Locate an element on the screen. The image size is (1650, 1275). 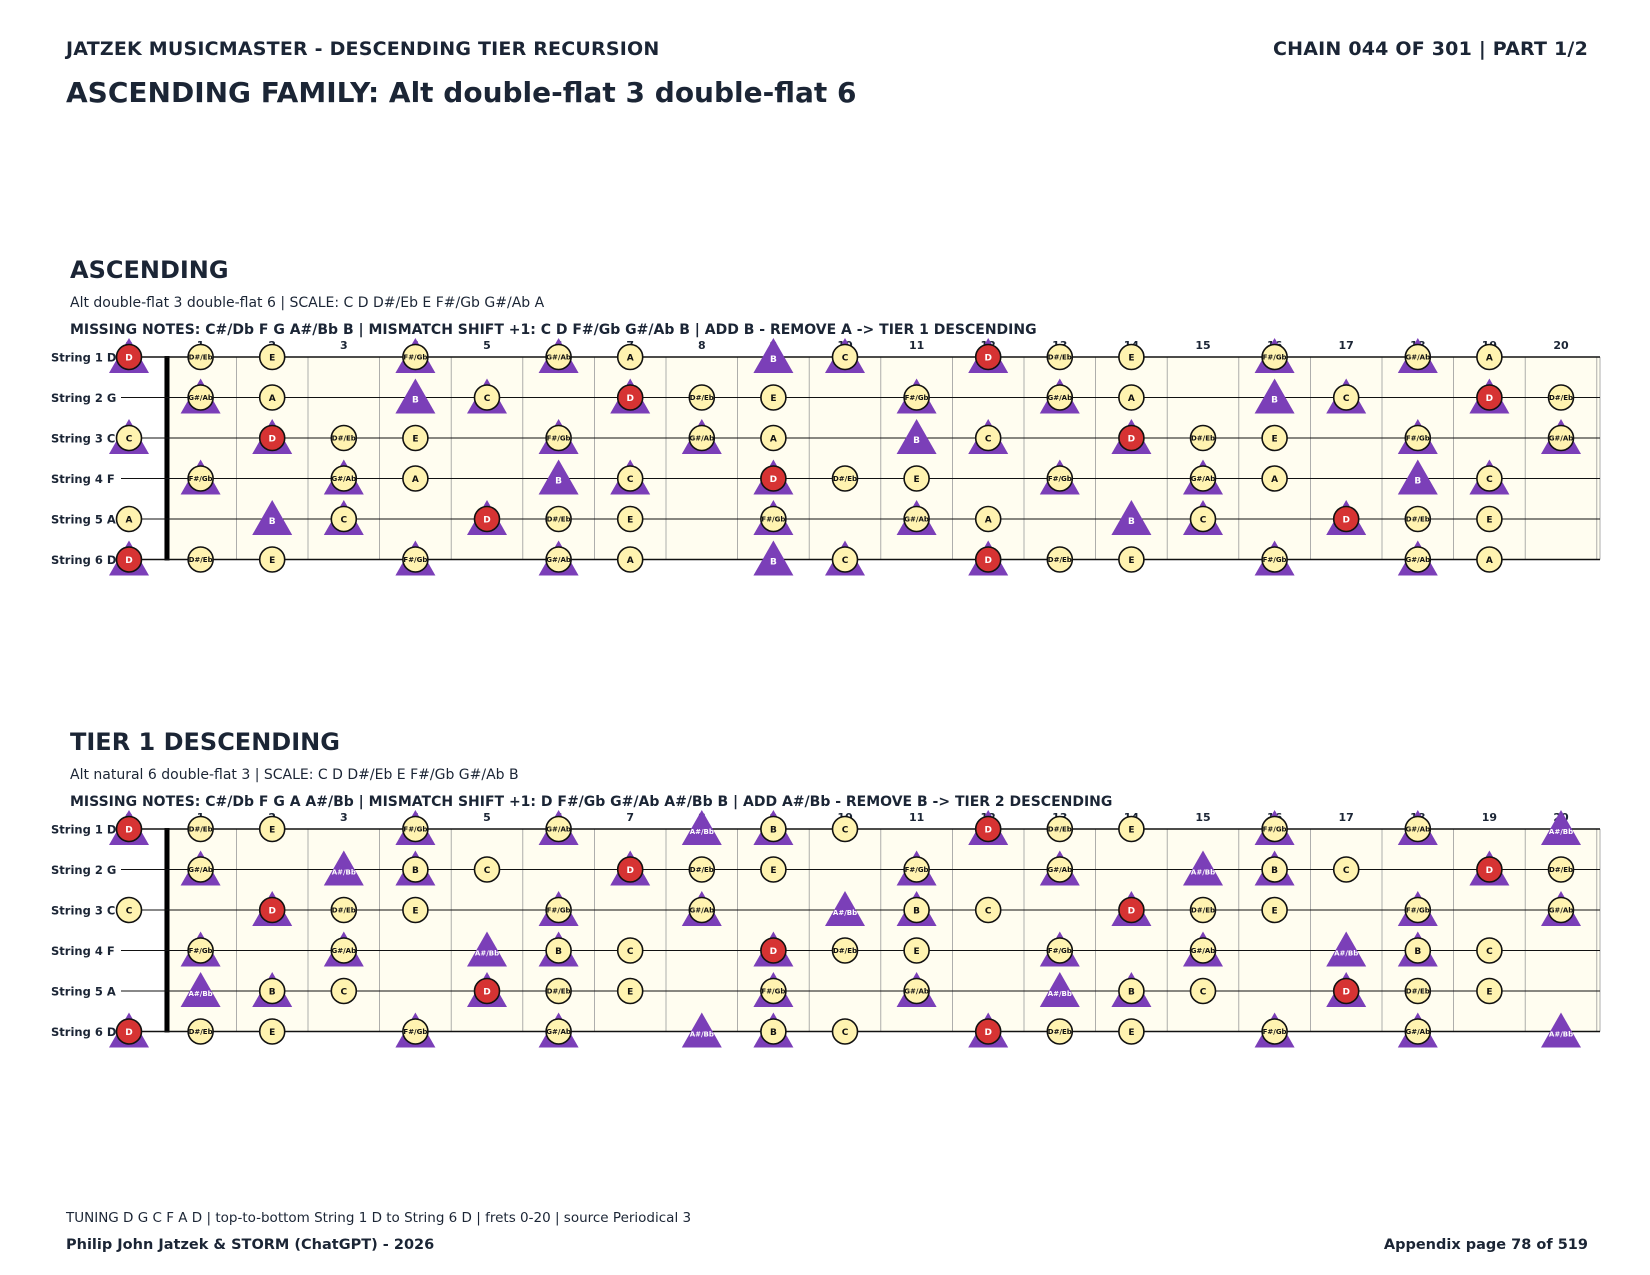
string-label: String 4 F is located at coordinates (83, 951).